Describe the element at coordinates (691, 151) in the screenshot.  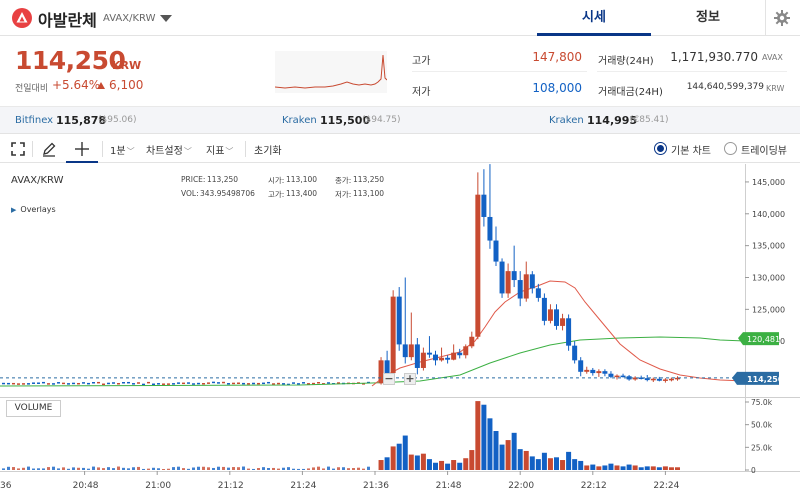
I see `basic-chart-label: 기본 차트` at that location.